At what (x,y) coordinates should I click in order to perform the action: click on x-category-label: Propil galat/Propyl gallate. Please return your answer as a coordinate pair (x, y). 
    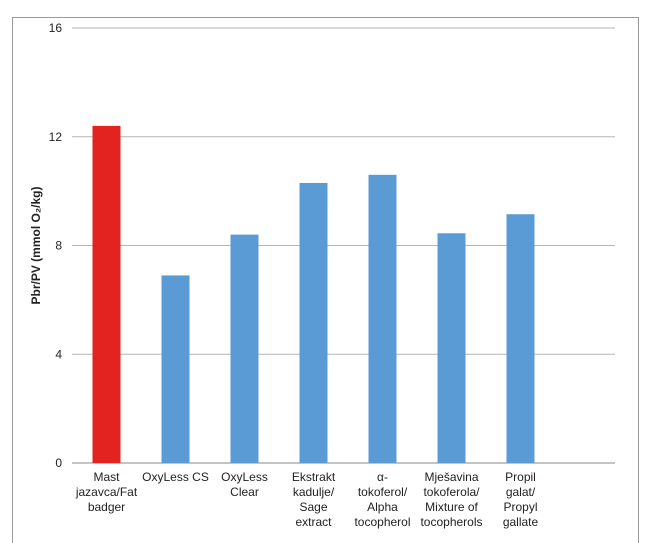
    Looking at the image, I should click on (521, 499).